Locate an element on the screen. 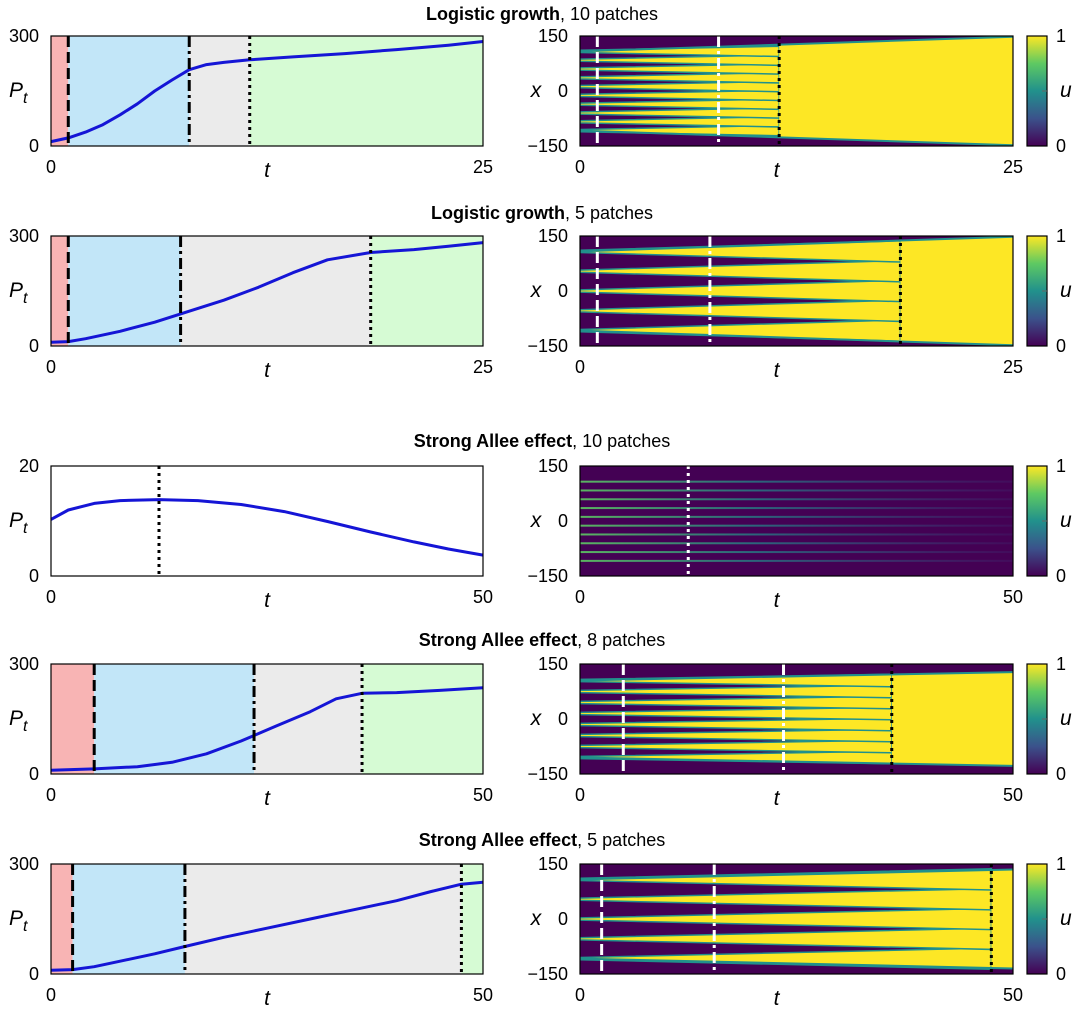 The image size is (1084, 1012). panel-title: Logistic growth, 10 patches is located at coordinates (542, 14).